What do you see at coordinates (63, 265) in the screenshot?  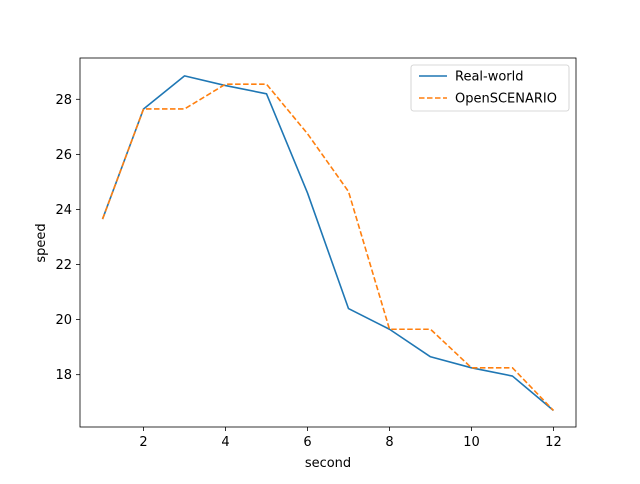 I see `y-tick-label: 22` at bounding box center [63, 265].